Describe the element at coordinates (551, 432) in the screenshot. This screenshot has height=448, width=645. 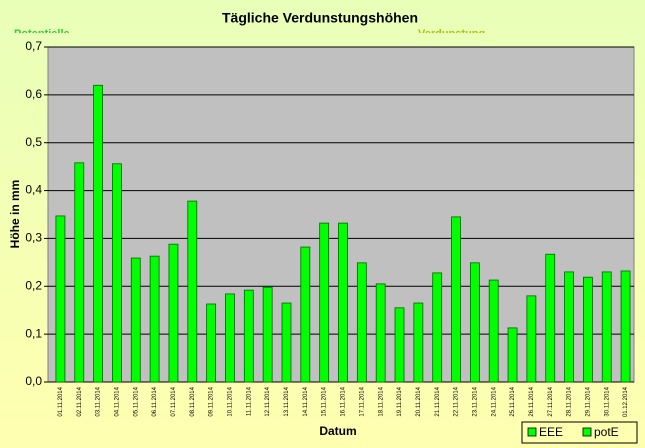
I see `legend-label: EEE` at that location.